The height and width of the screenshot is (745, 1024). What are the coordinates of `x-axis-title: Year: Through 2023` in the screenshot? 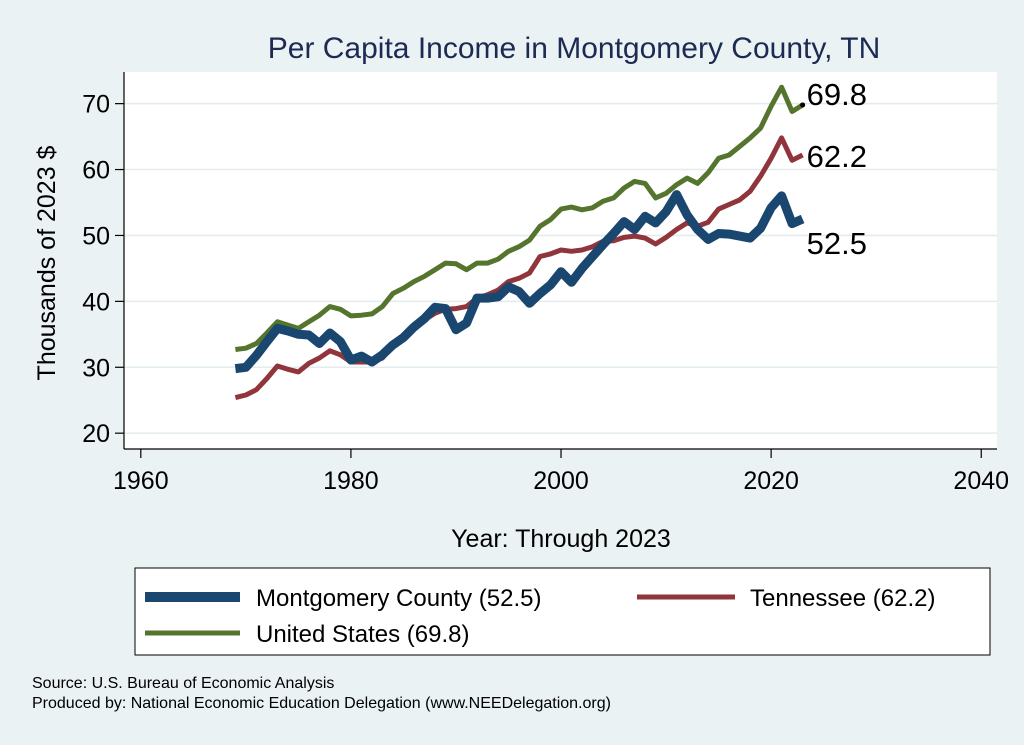 It's located at (561, 539).